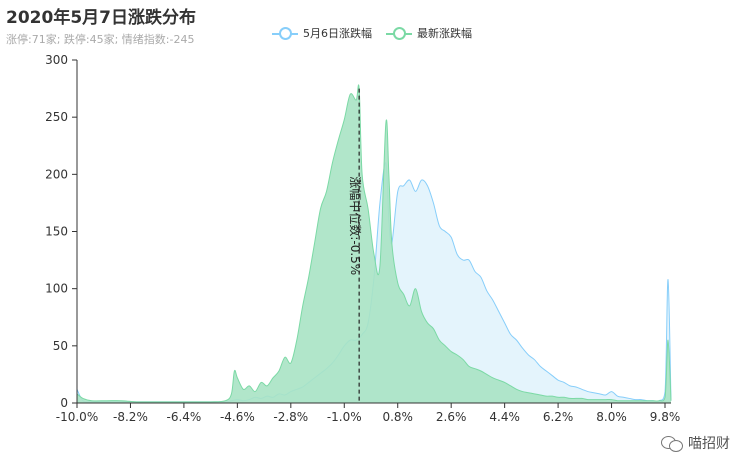 The image size is (750, 463). I want to click on legend-label-prev: 5月6日涨跌幅, so click(337, 33).